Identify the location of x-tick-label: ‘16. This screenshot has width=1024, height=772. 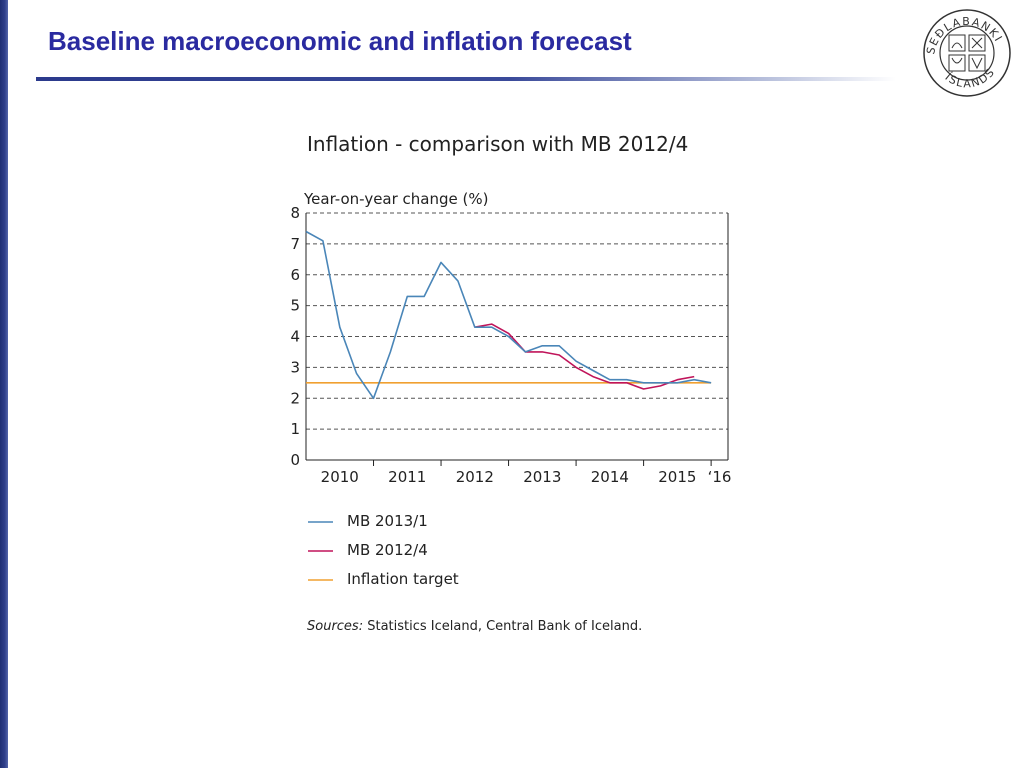
(720, 477).